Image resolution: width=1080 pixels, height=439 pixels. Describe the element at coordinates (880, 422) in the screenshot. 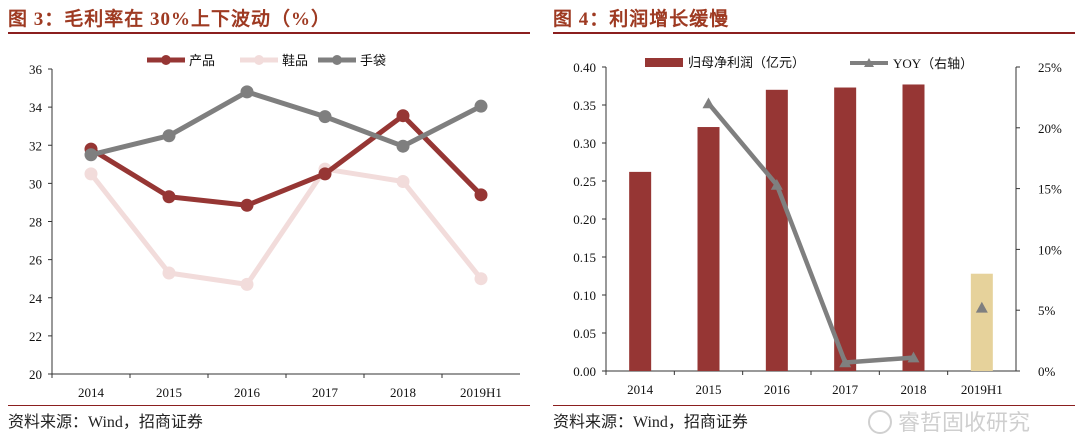

I see `wechat-logo-icon` at that location.